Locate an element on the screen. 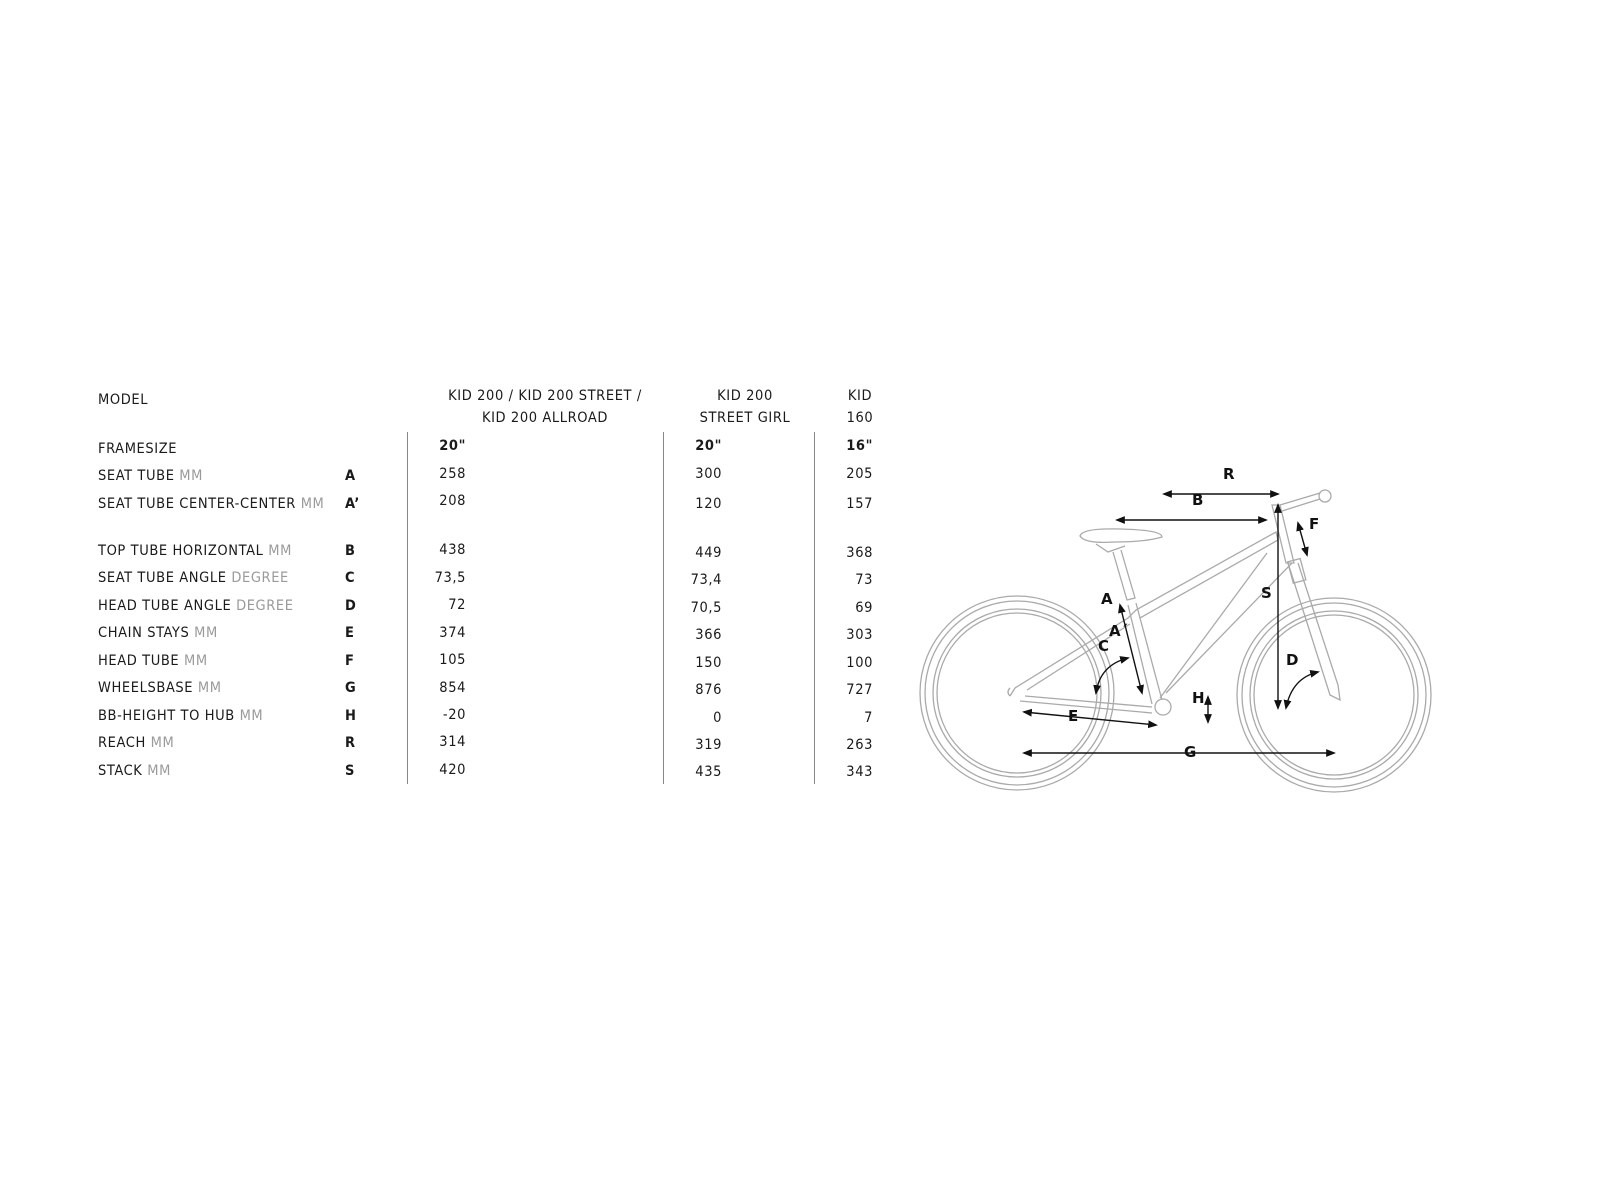  row-label: TOP TUBE HORIZONTAL MM is located at coordinates (213, 551).